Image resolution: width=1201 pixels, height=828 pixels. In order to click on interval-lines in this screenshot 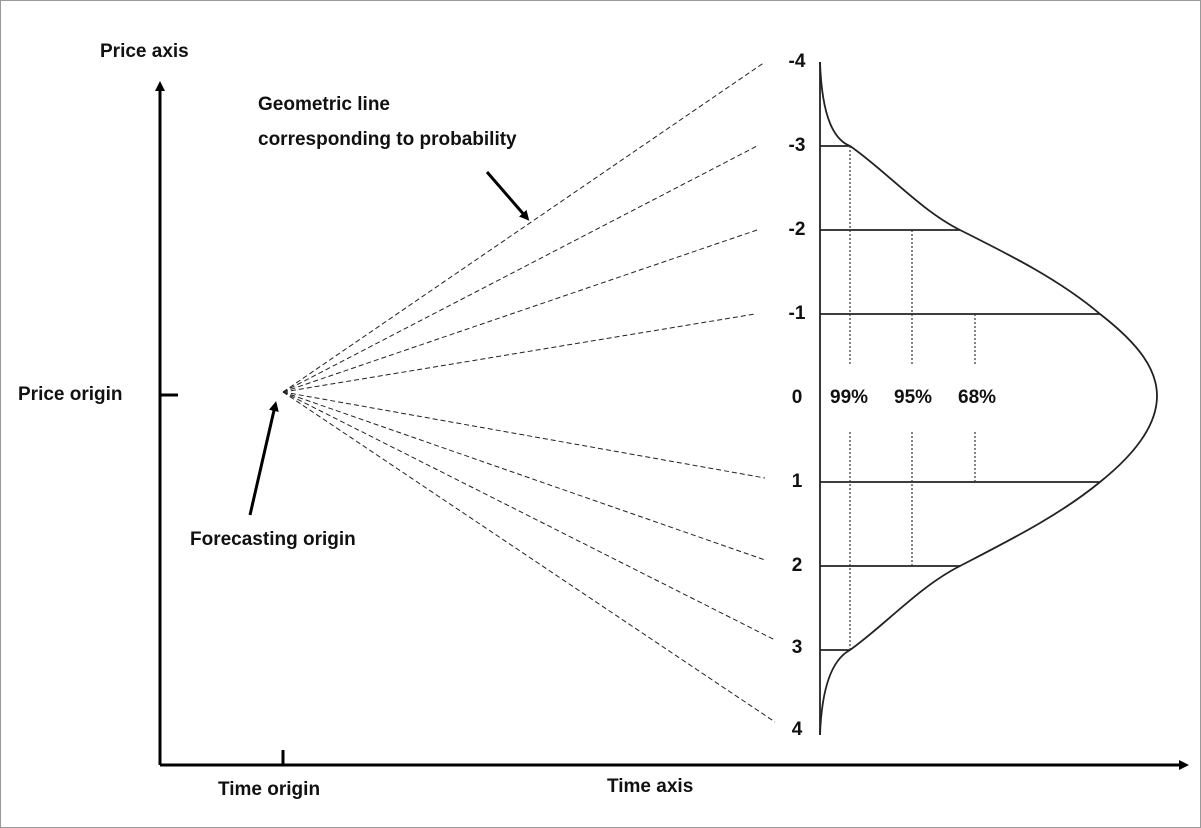, I will do `click(912, 398)`.